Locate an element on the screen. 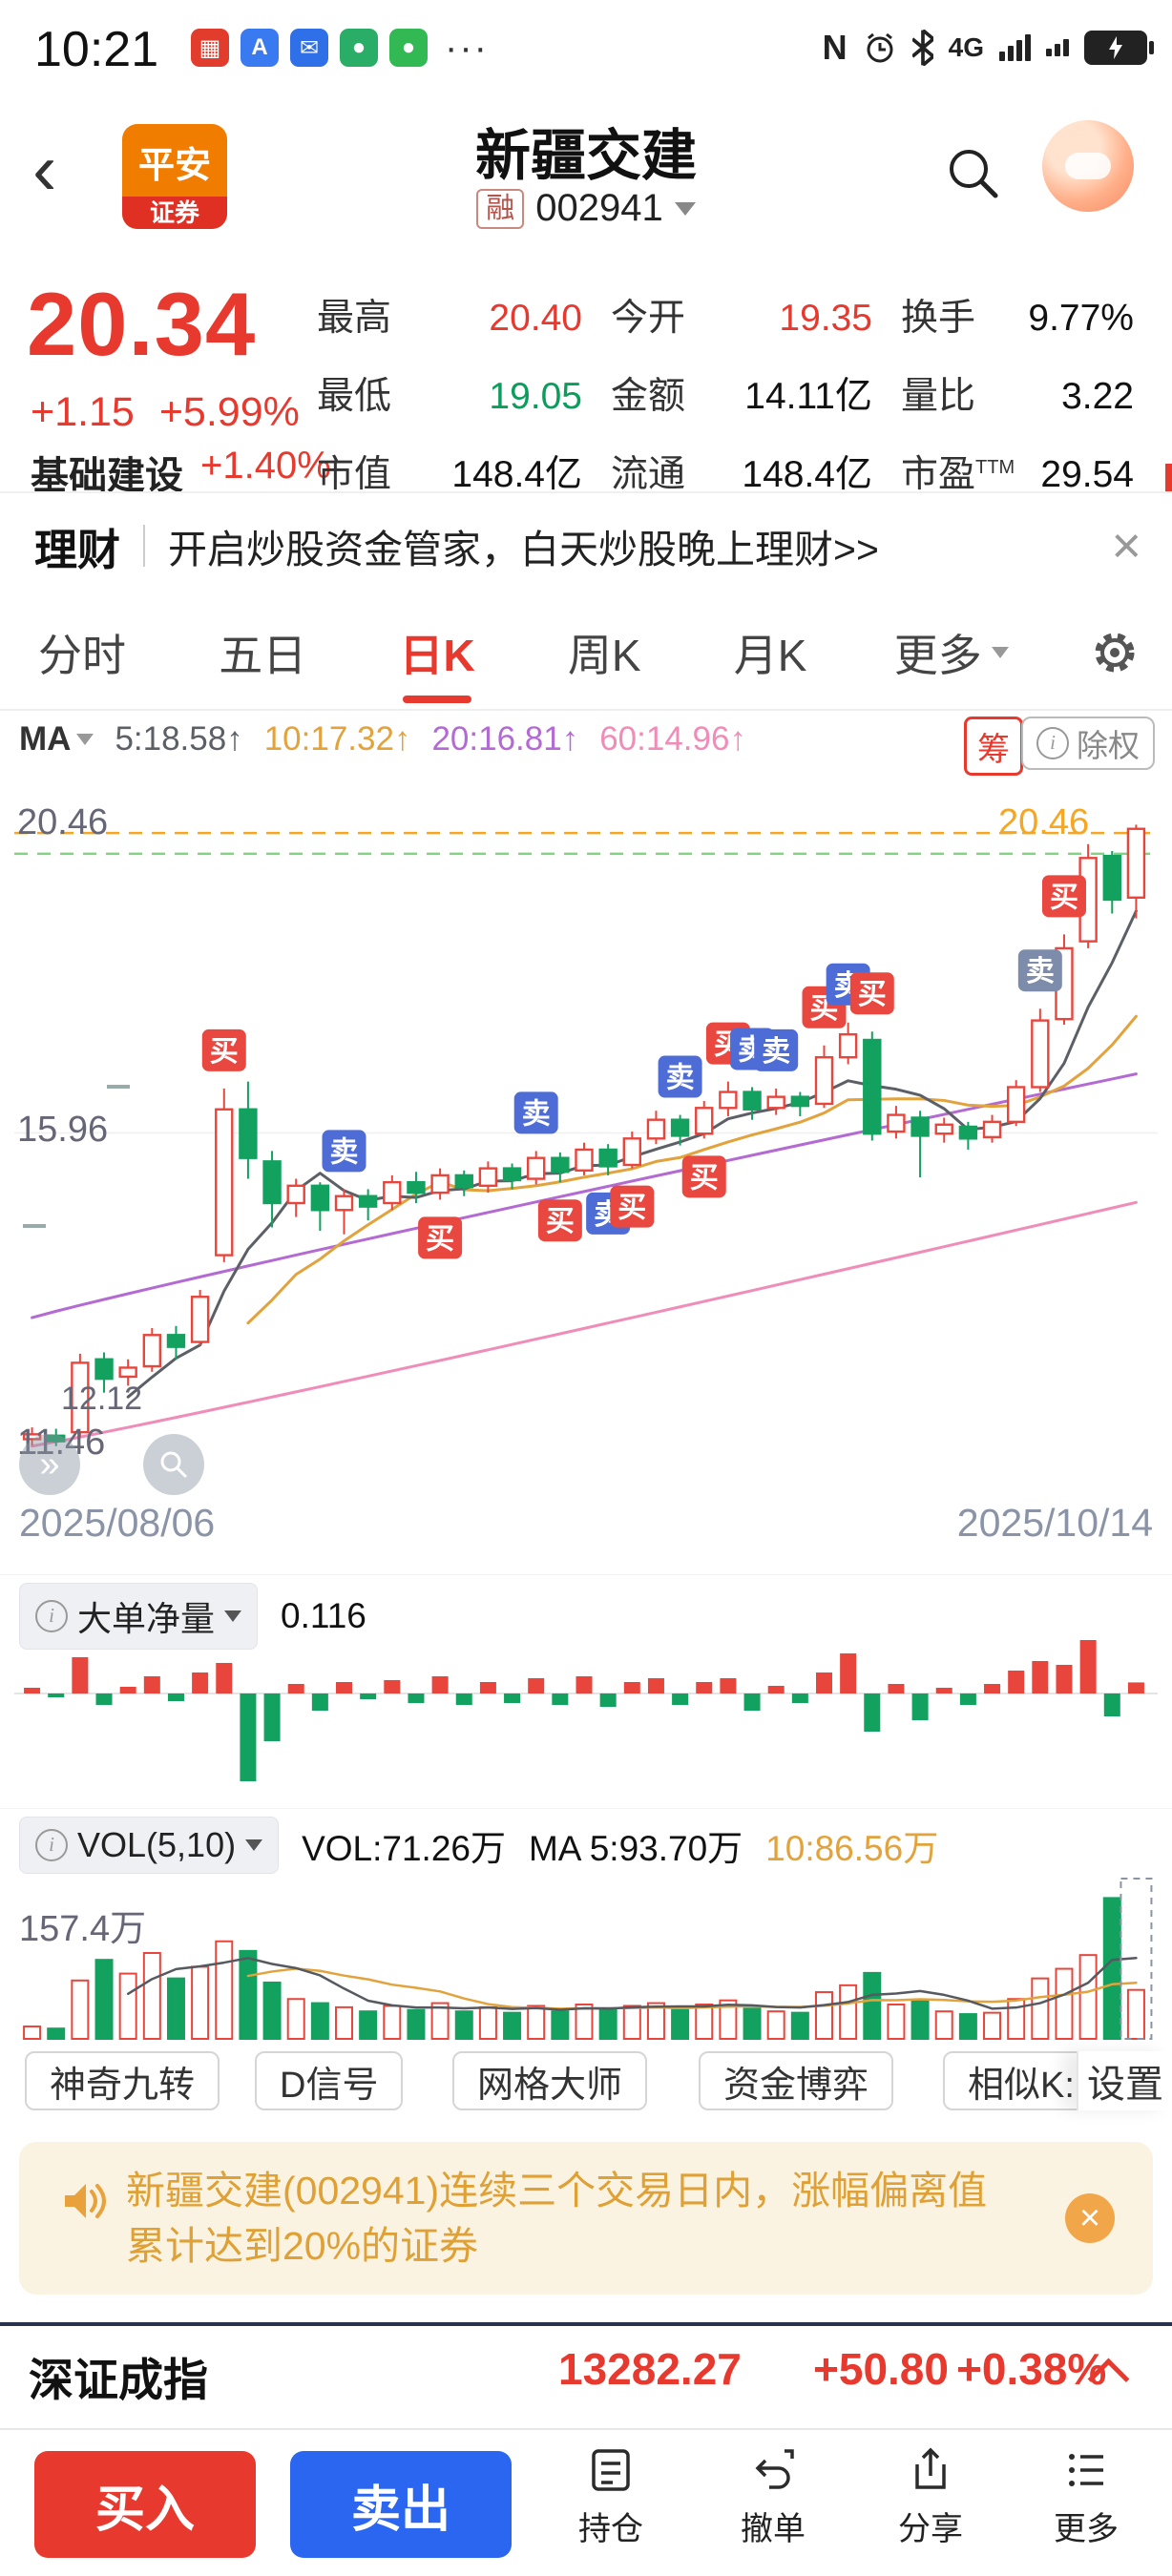 The height and width of the screenshot is (2576, 1172). vol-ma5: MA 5:93.70万 is located at coordinates (636, 1848).